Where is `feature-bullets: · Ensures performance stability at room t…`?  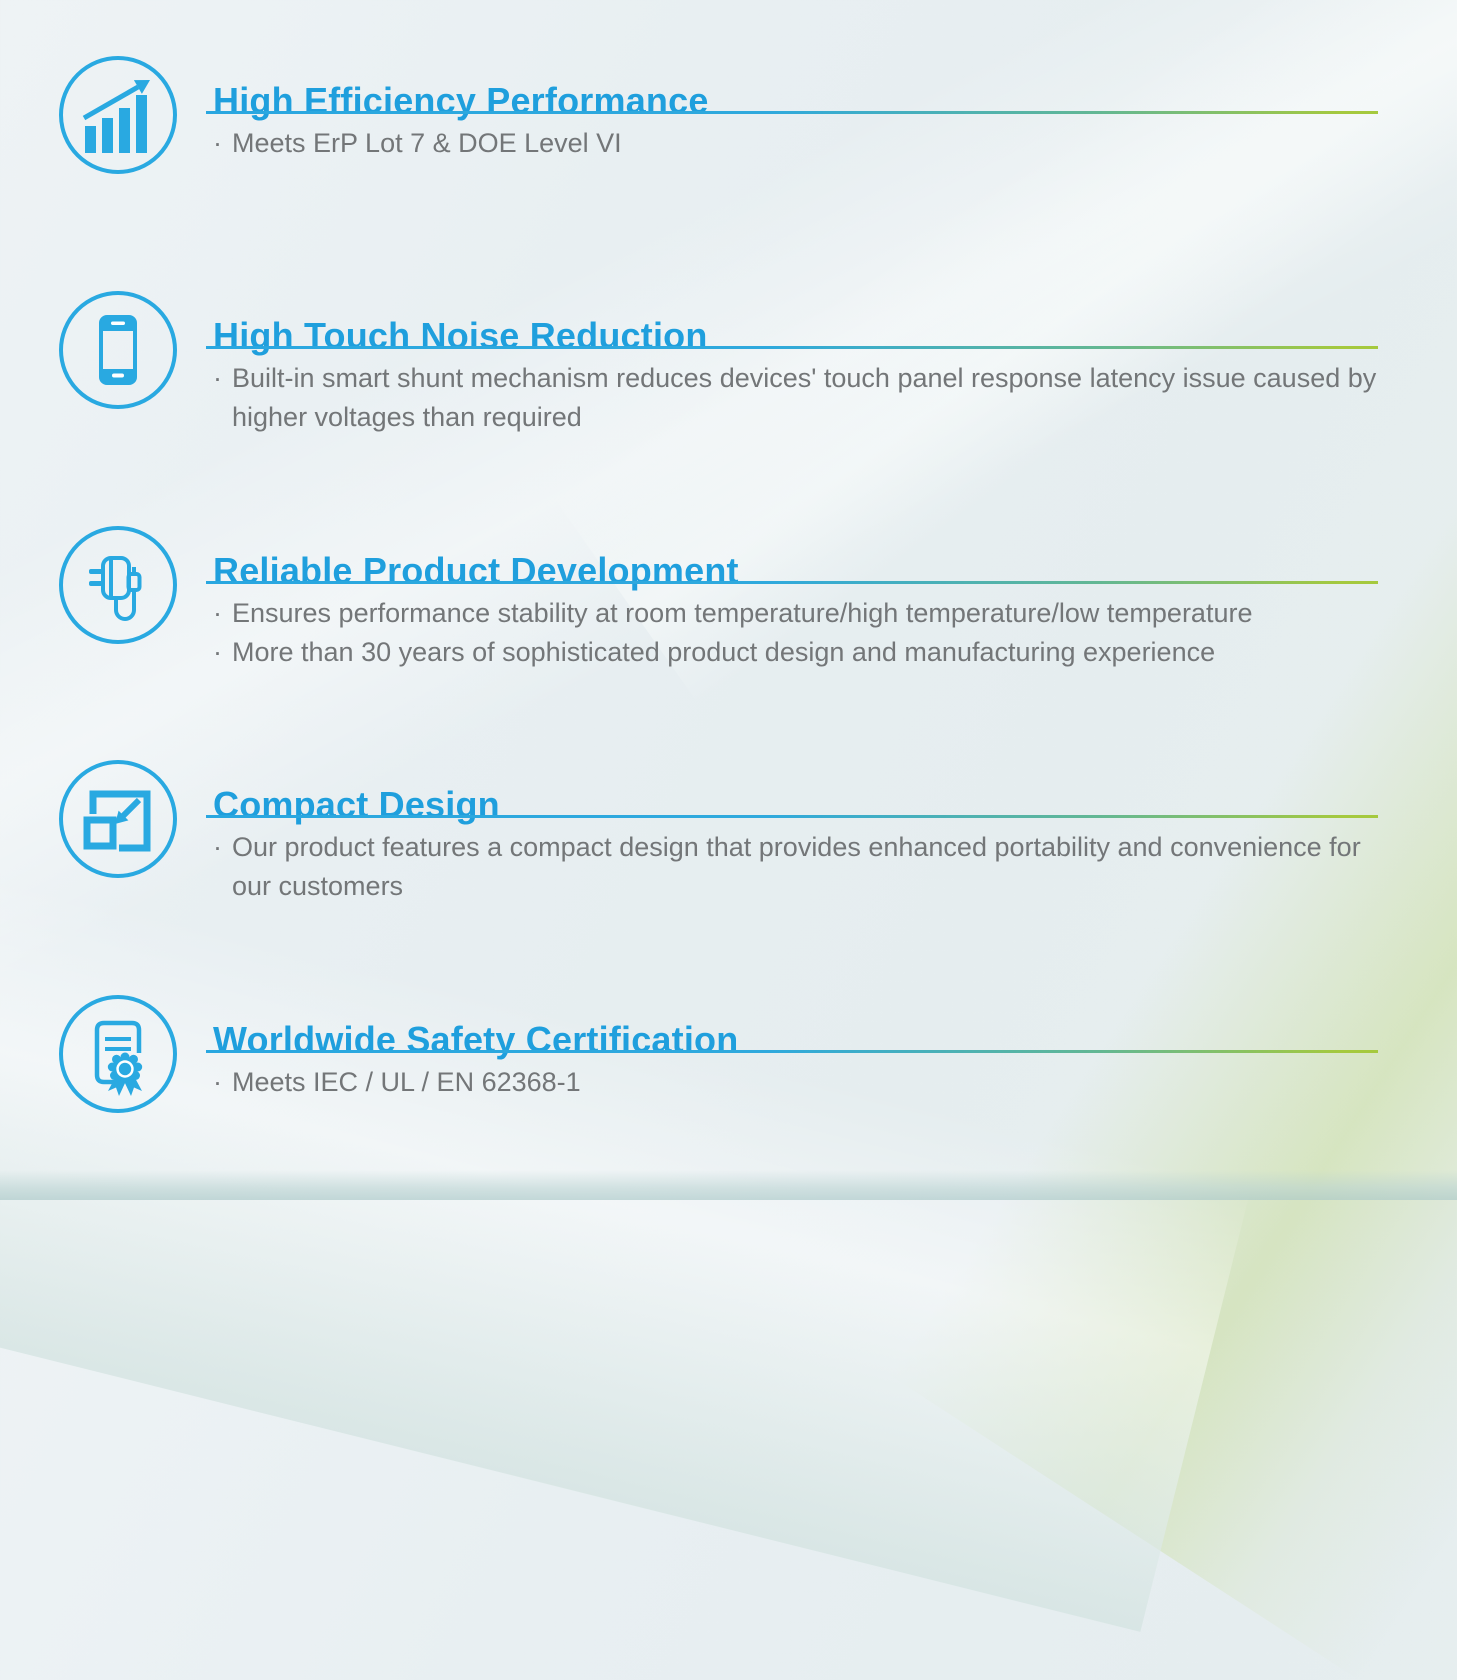
feature-bullets: · Ensures performance stability at room t… is located at coordinates (800, 633).